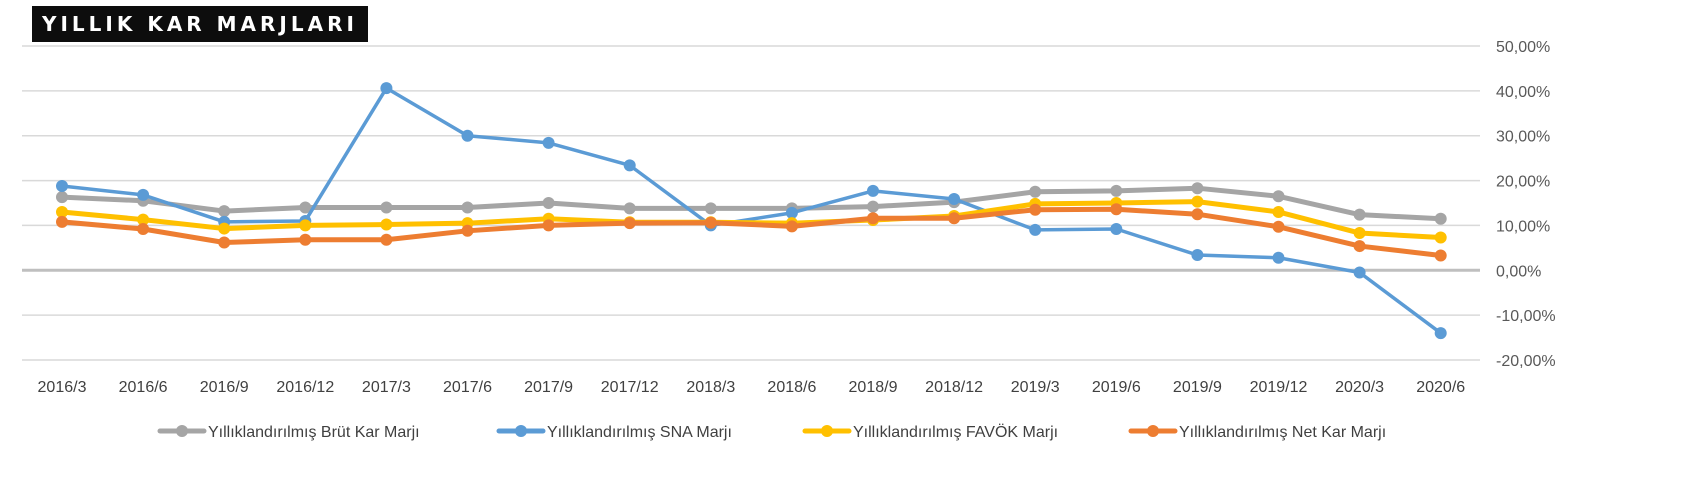 The image size is (1693, 494). I want to click on y-tick-label: 10,00%, so click(1523, 226).